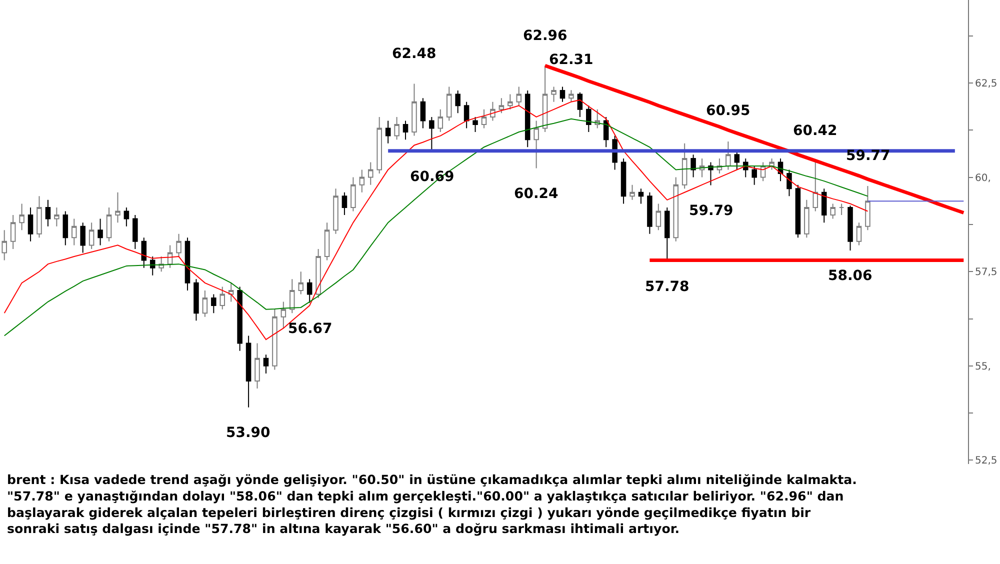  I want to click on annotation: 59.77, so click(868, 156).